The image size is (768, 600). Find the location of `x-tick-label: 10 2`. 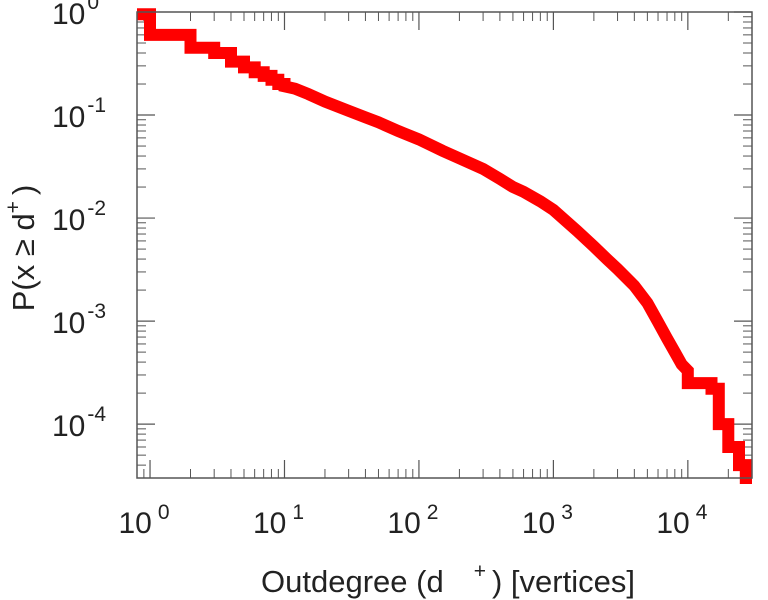

x-tick-label: 10 2 is located at coordinates (412, 520).